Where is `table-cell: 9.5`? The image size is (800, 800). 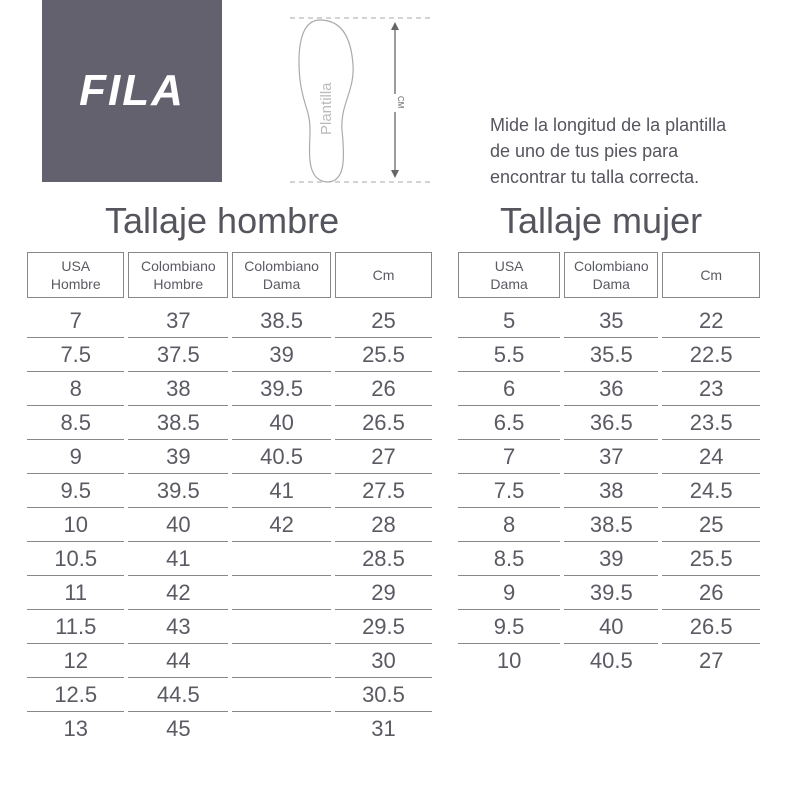
table-cell: 9.5 is located at coordinates (509, 627).